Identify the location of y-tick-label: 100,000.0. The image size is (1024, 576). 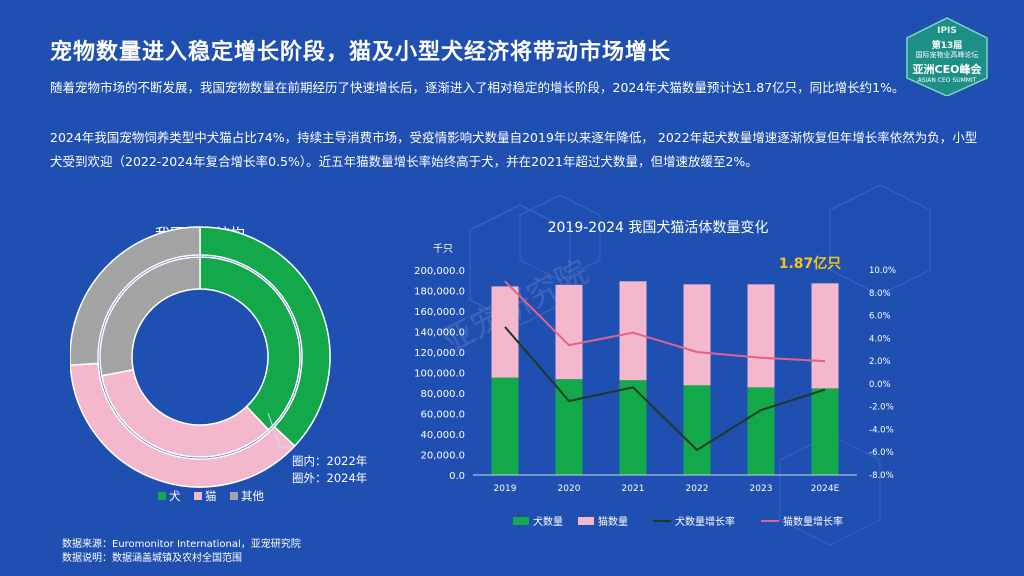
(439, 374).